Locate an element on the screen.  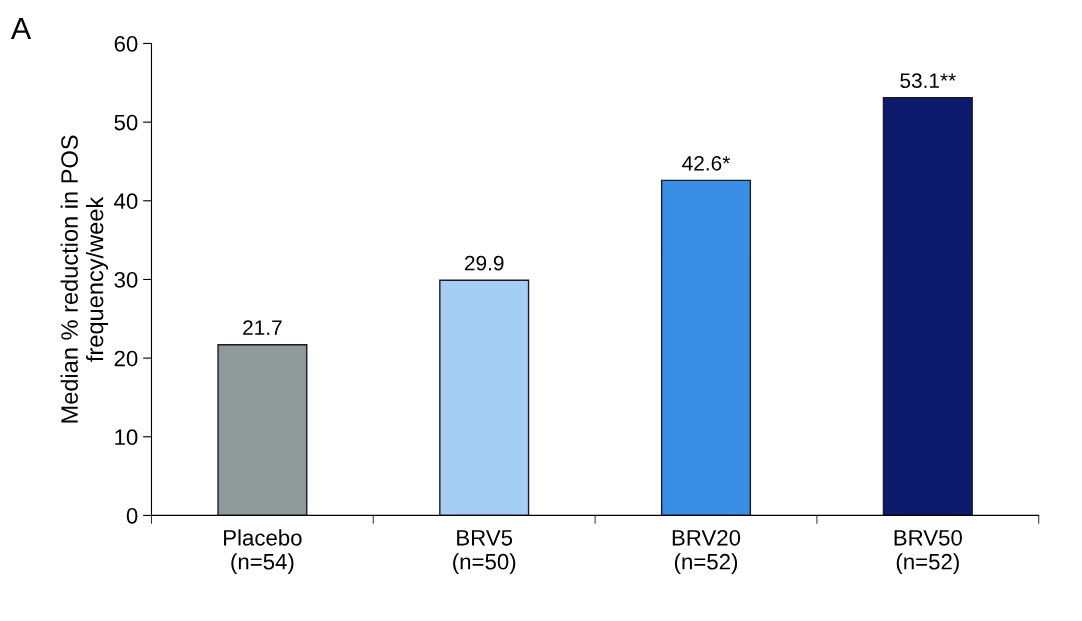
x-tick-label: BRV5 (n=50) is located at coordinates (484, 552).